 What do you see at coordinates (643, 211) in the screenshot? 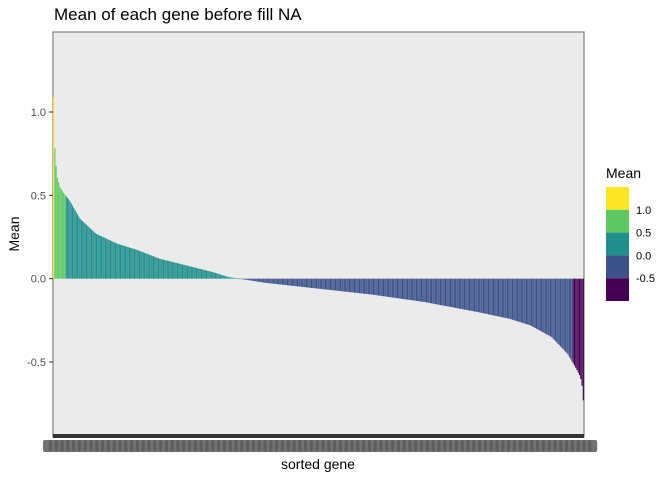
I see `legend-label: 1.0` at bounding box center [643, 211].